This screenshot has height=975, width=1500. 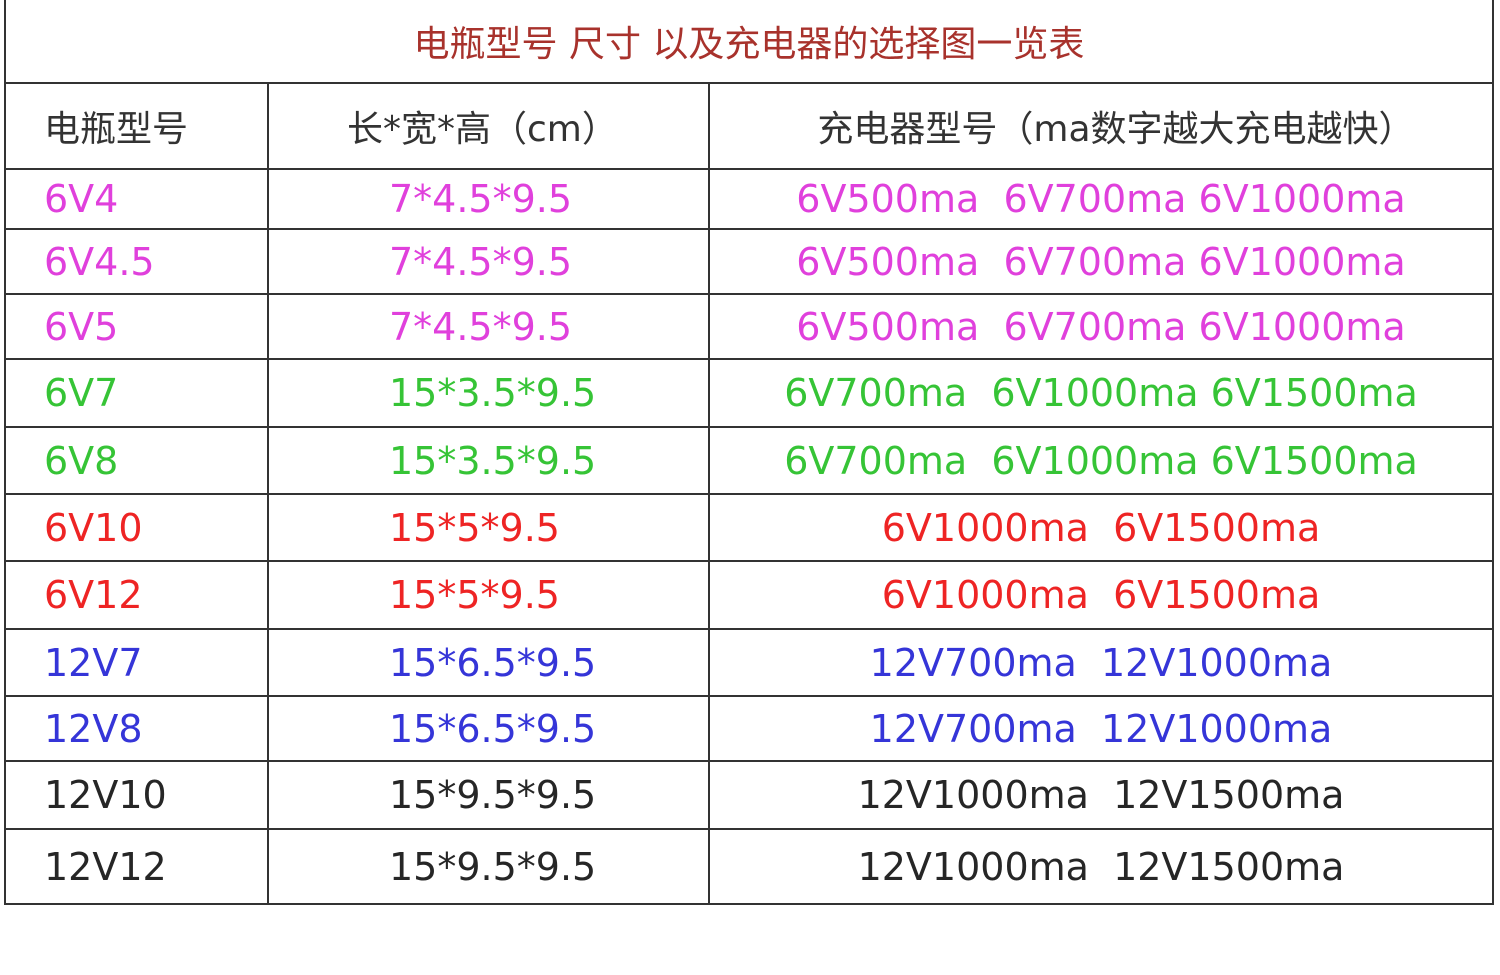 What do you see at coordinates (136, 527) in the screenshot?
I see `table-cell: 6V10` at bounding box center [136, 527].